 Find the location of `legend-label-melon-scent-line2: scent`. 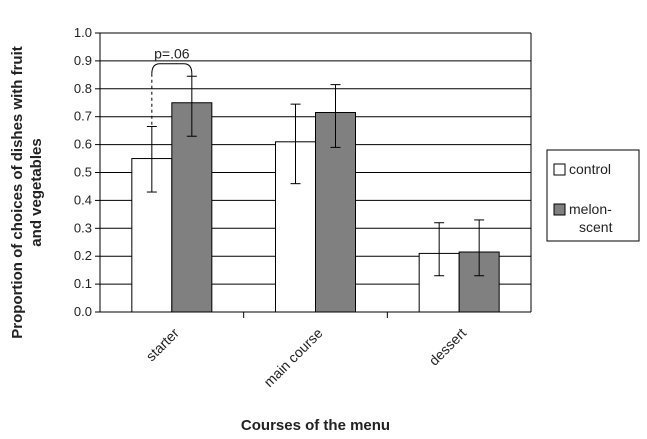

legend-label-melon-scent-line2: scent is located at coordinates (596, 227).